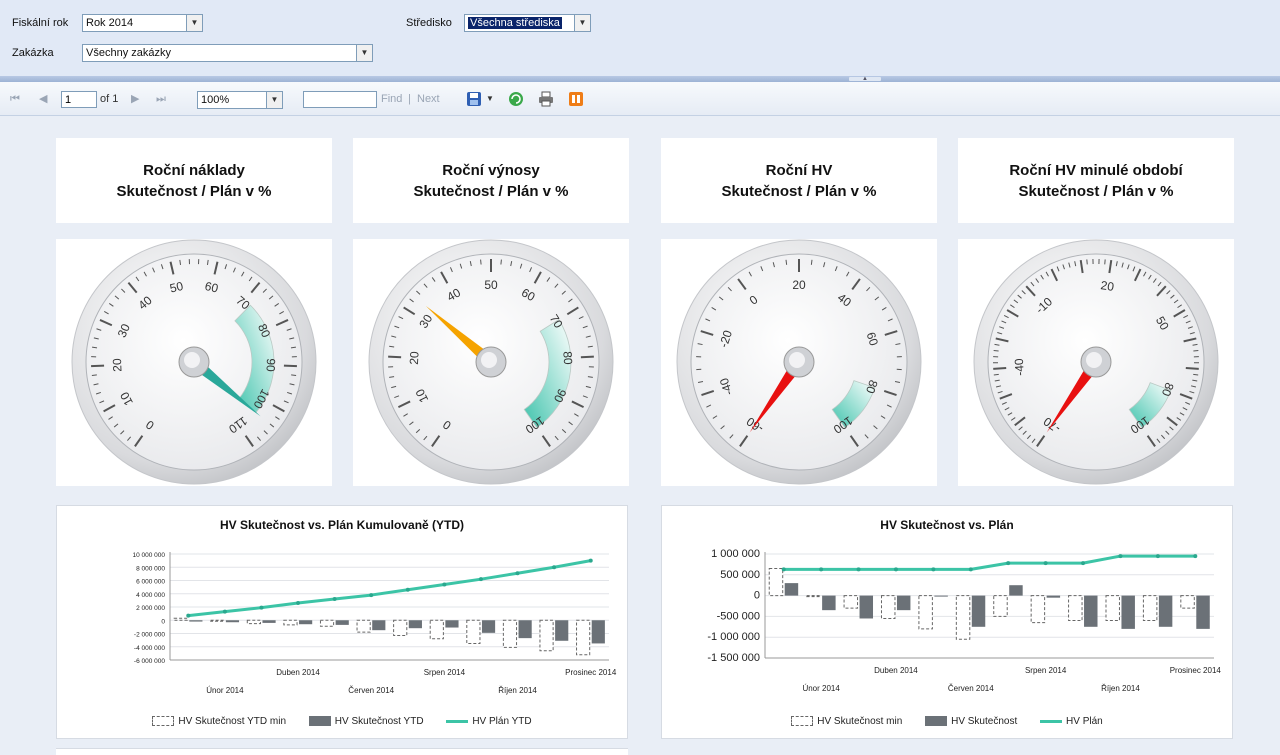 The width and height of the screenshot is (1280, 755). I want to click on refresh-icon, so click(516, 99).